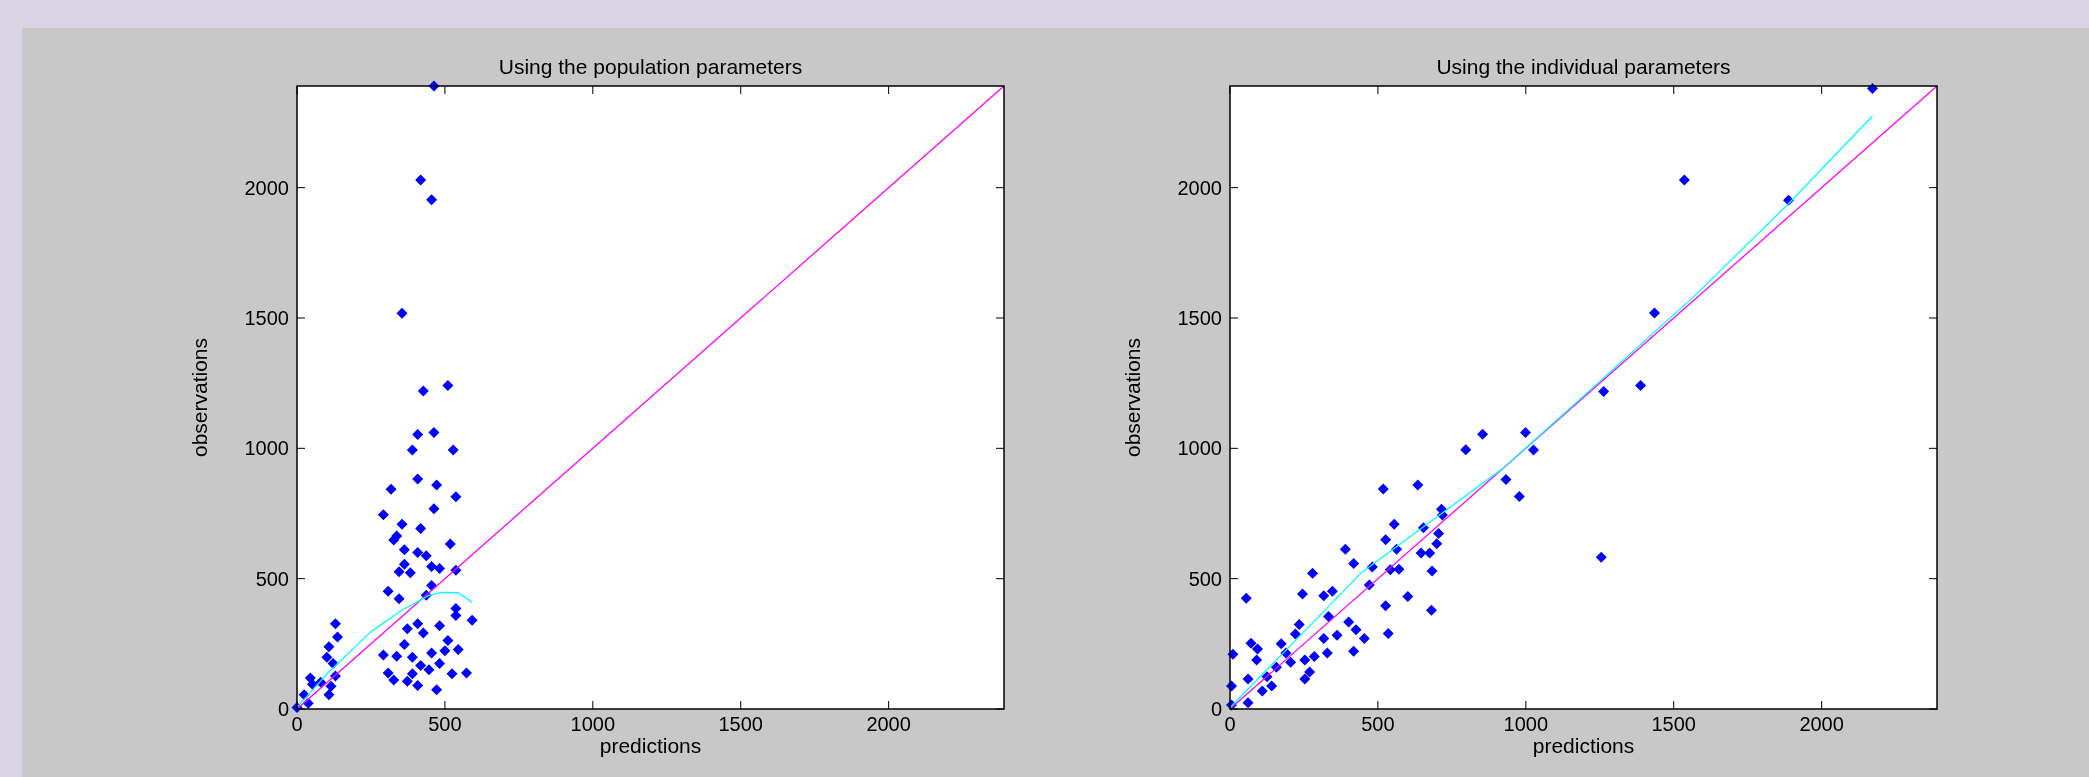 The image size is (2089, 777). Describe the element at coordinates (1583, 66) in the screenshot. I see `chart-title: Using the individual parameters` at that location.